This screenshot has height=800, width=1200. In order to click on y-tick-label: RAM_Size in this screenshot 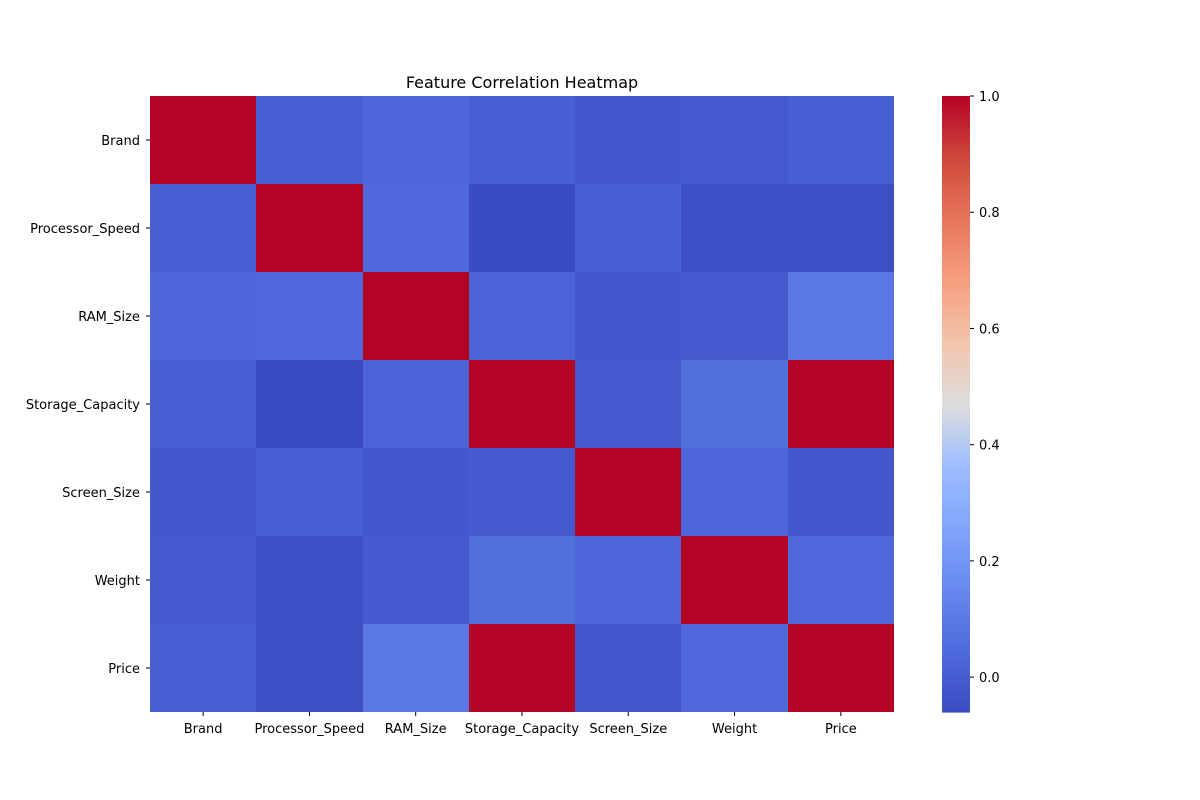, I will do `click(109, 317)`.